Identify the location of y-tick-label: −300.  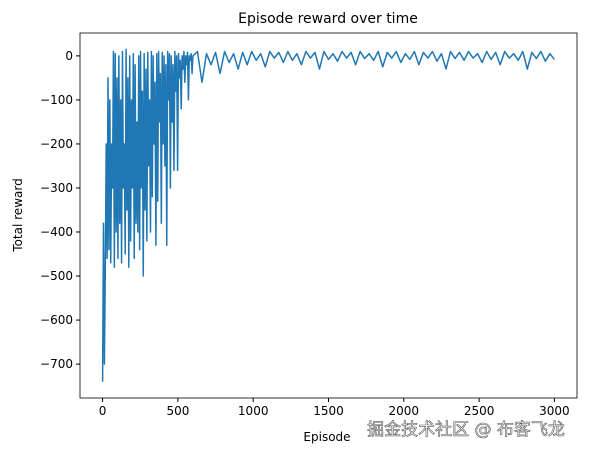
(56, 188).